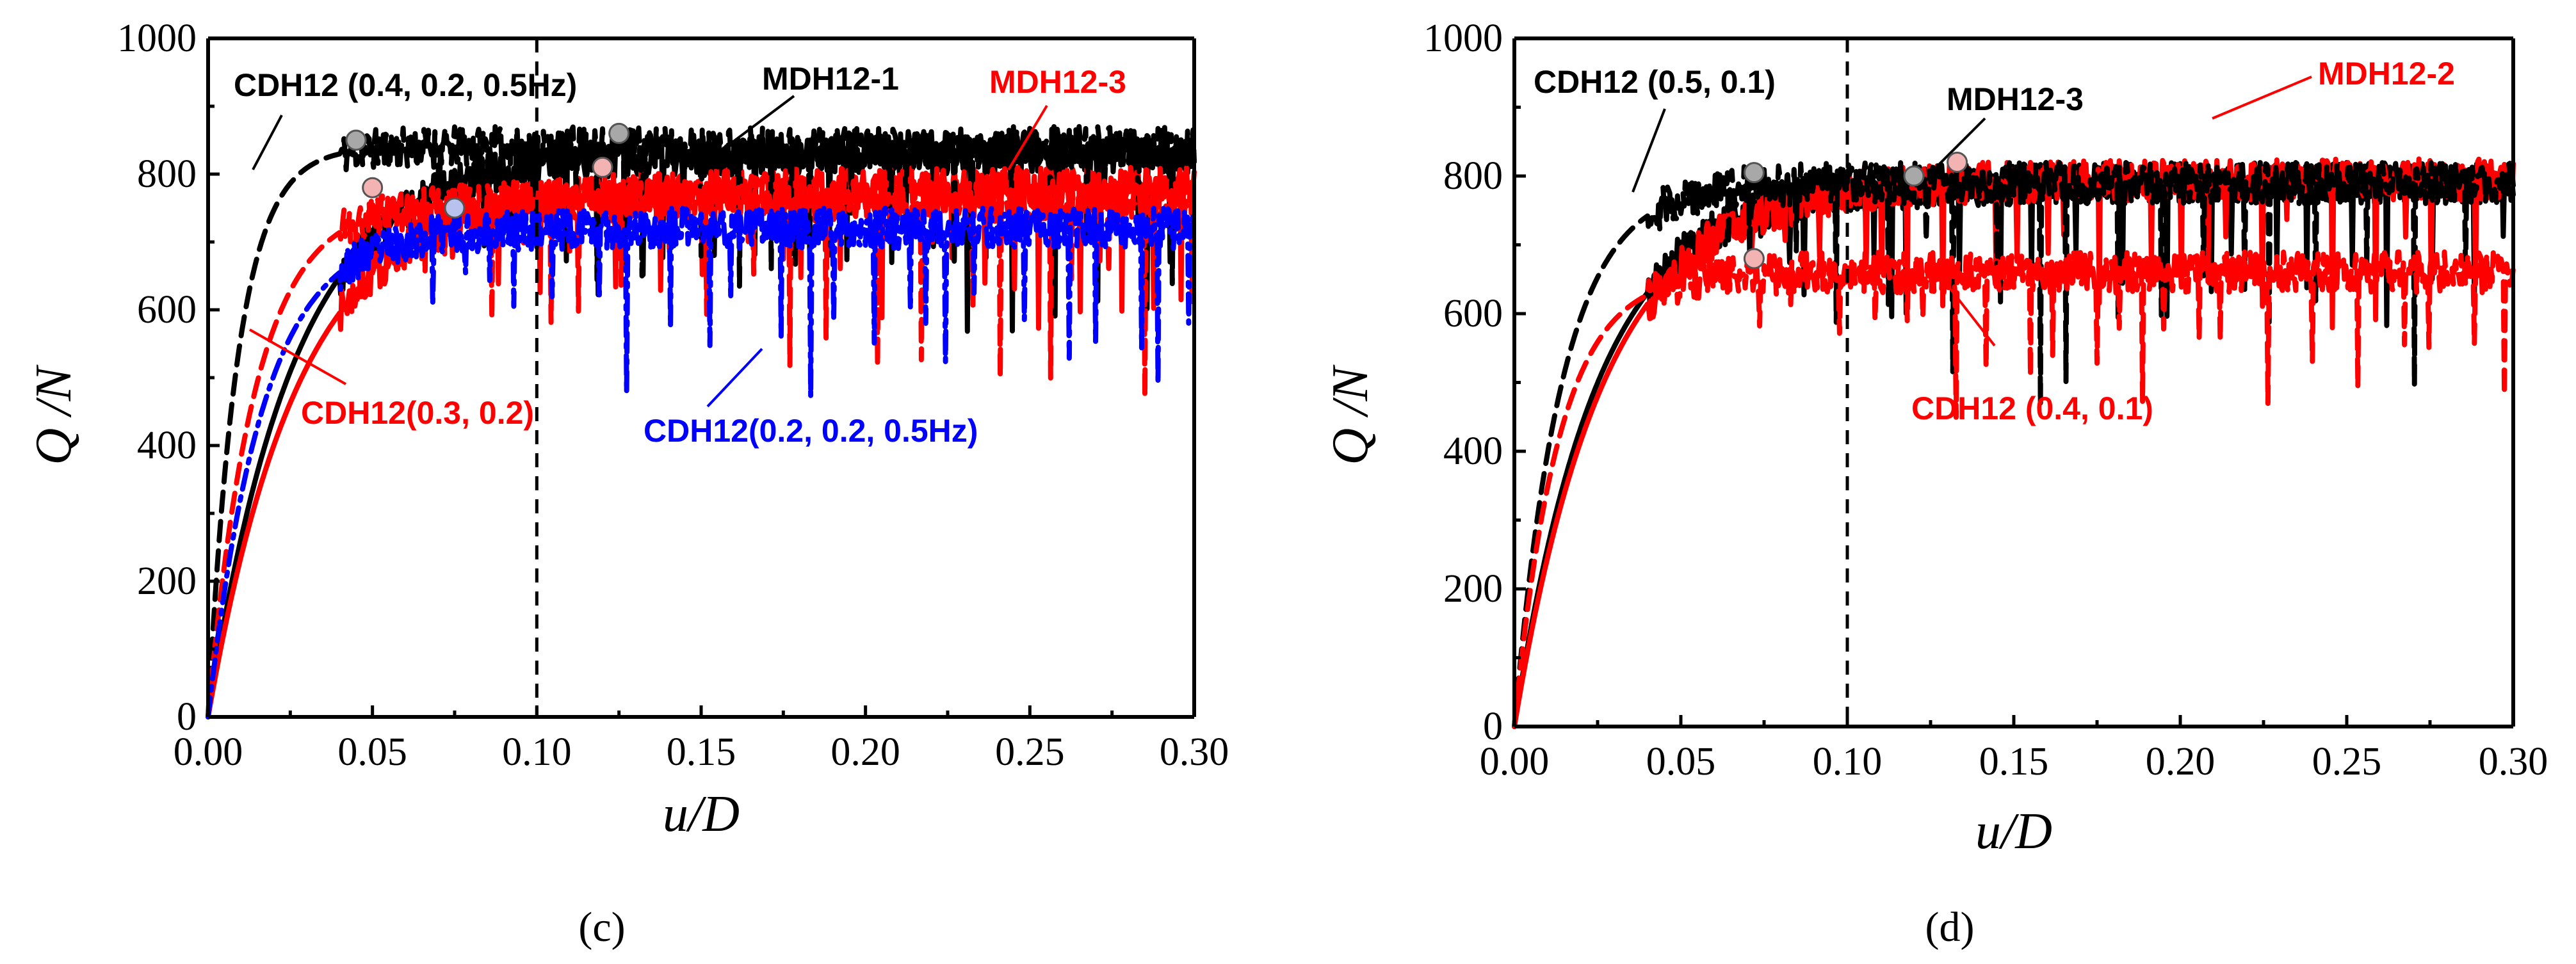 Image resolution: width=2576 pixels, height=964 pixels. I want to click on annotation-c-2: MDH12-3, so click(1057, 82).